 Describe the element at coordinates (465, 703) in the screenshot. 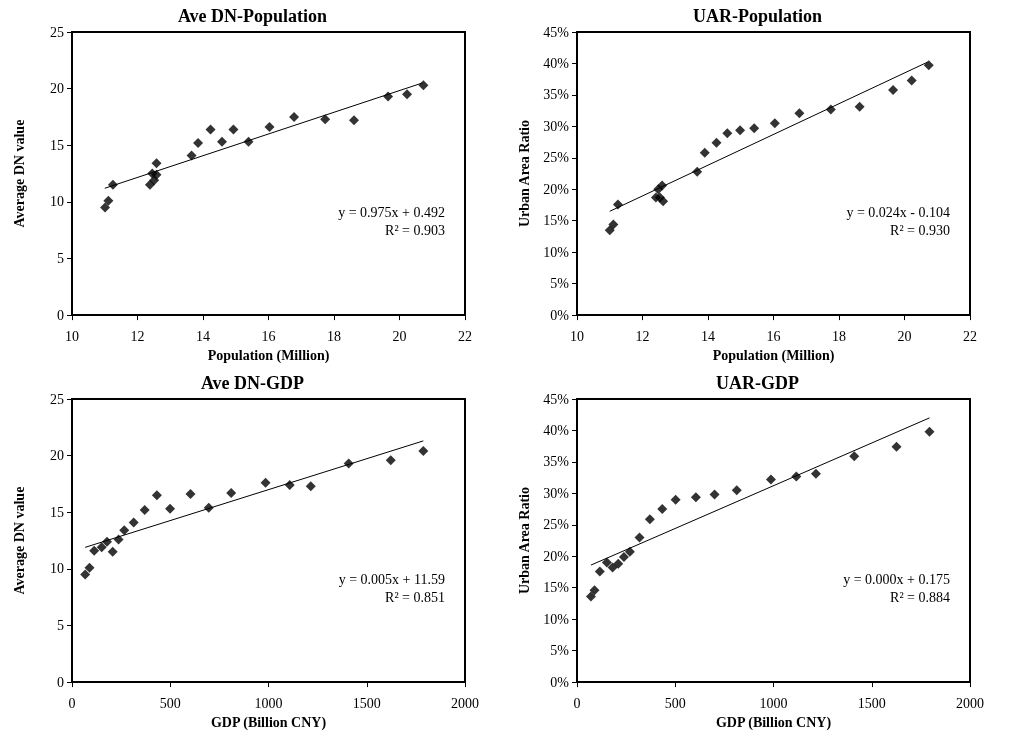

I see `x-tick-label: 2000` at that location.